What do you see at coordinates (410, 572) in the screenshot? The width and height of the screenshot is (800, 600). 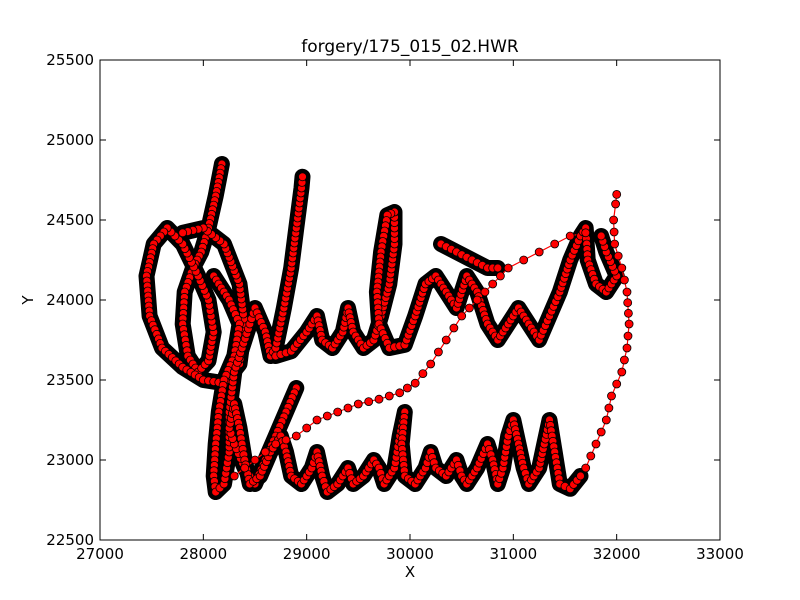 I see `x-axis-label: X` at bounding box center [410, 572].